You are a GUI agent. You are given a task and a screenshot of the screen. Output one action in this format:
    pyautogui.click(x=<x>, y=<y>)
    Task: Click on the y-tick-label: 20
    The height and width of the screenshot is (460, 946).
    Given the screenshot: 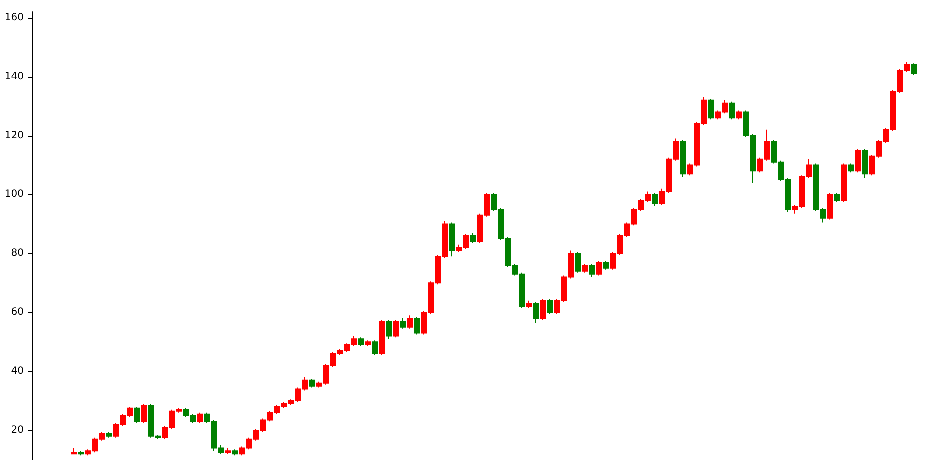 What is the action you would take?
    pyautogui.click(x=17, y=430)
    